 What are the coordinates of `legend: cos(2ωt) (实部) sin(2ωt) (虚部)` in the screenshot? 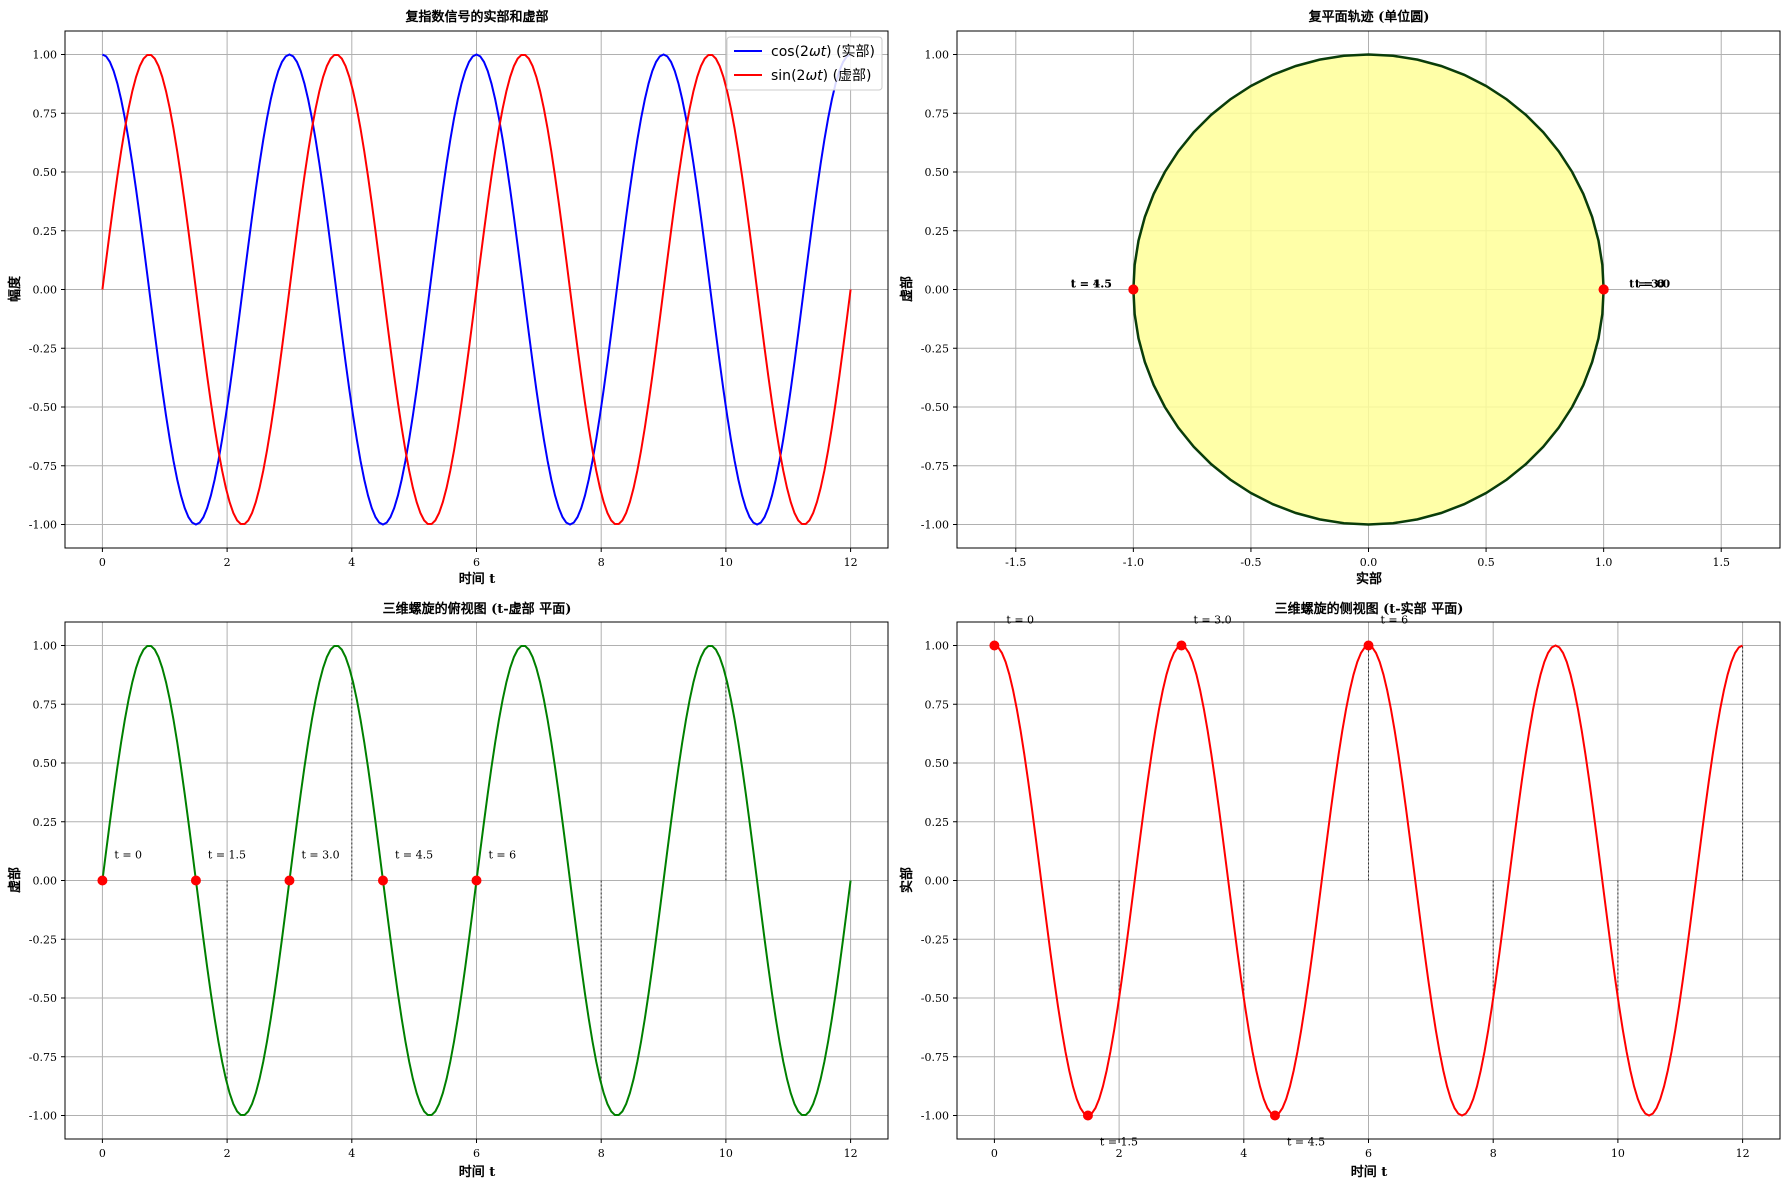 It's located at (804, 63).